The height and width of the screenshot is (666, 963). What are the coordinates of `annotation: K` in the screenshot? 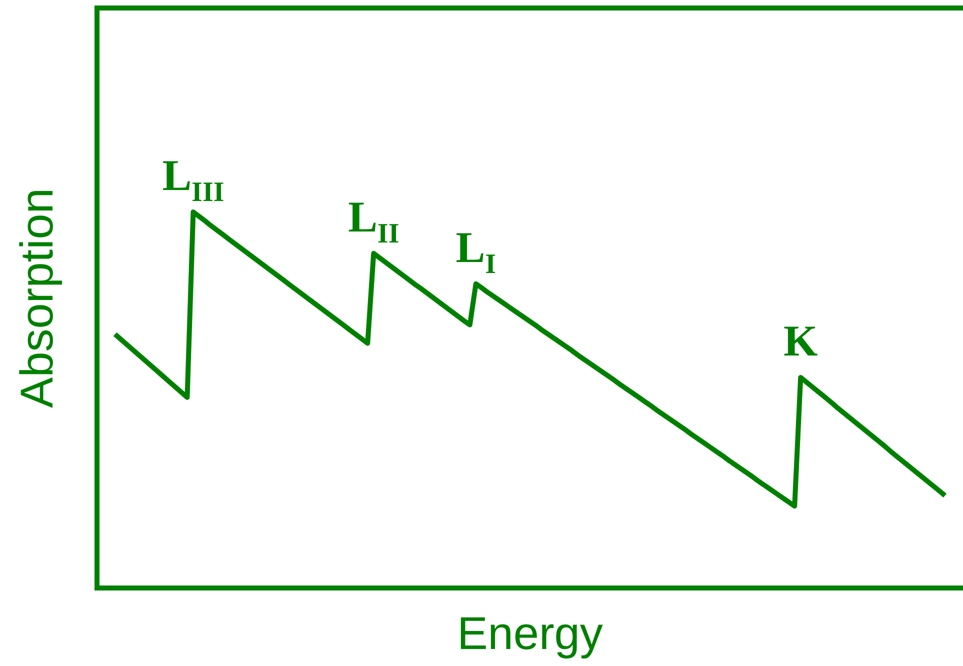 It's located at (801, 341).